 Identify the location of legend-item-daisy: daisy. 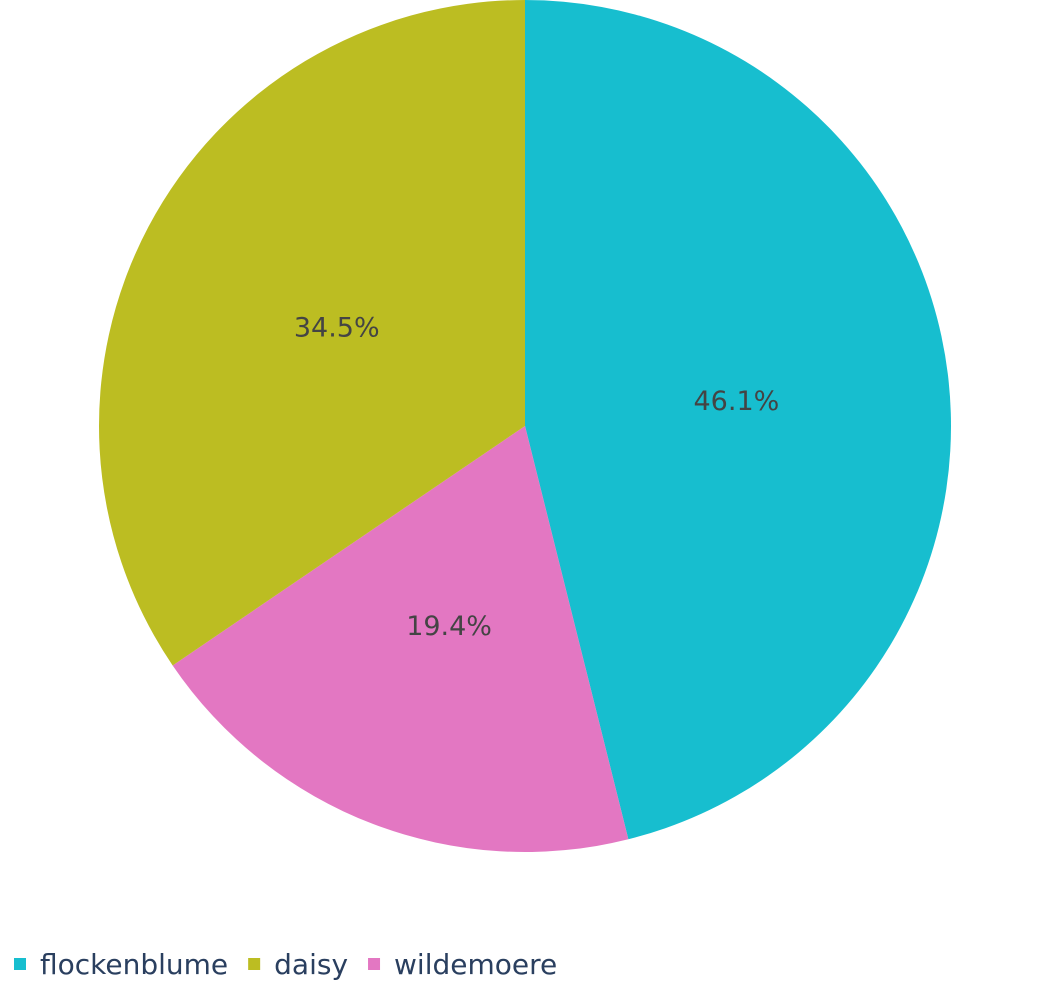
(298, 964).